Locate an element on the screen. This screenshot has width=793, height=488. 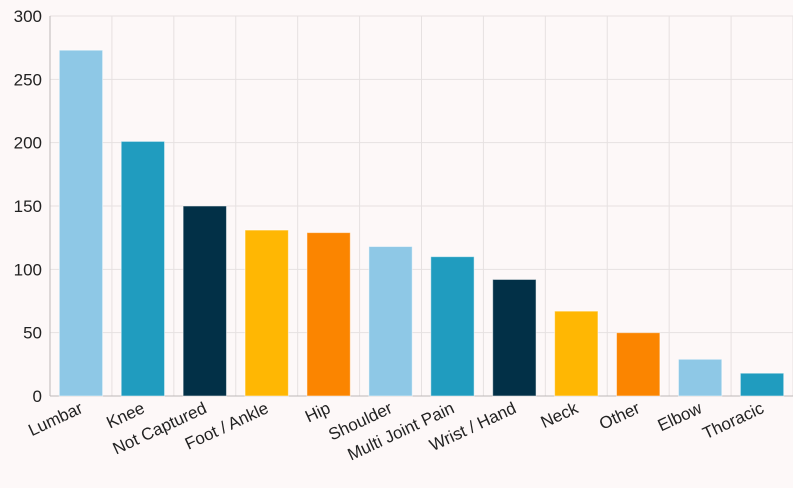
y-axis-ticks: 0 50 100 150 200 250 300 is located at coordinates (28, 206).